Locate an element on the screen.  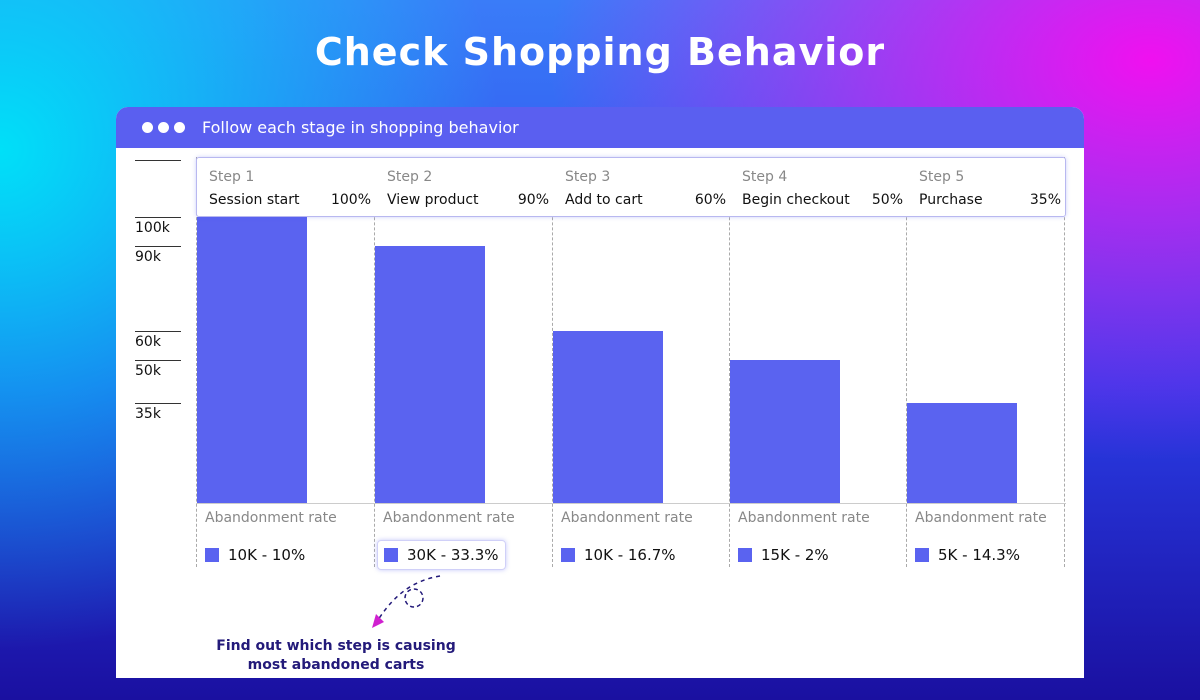
step-percent: 60% is located at coordinates (710, 200).